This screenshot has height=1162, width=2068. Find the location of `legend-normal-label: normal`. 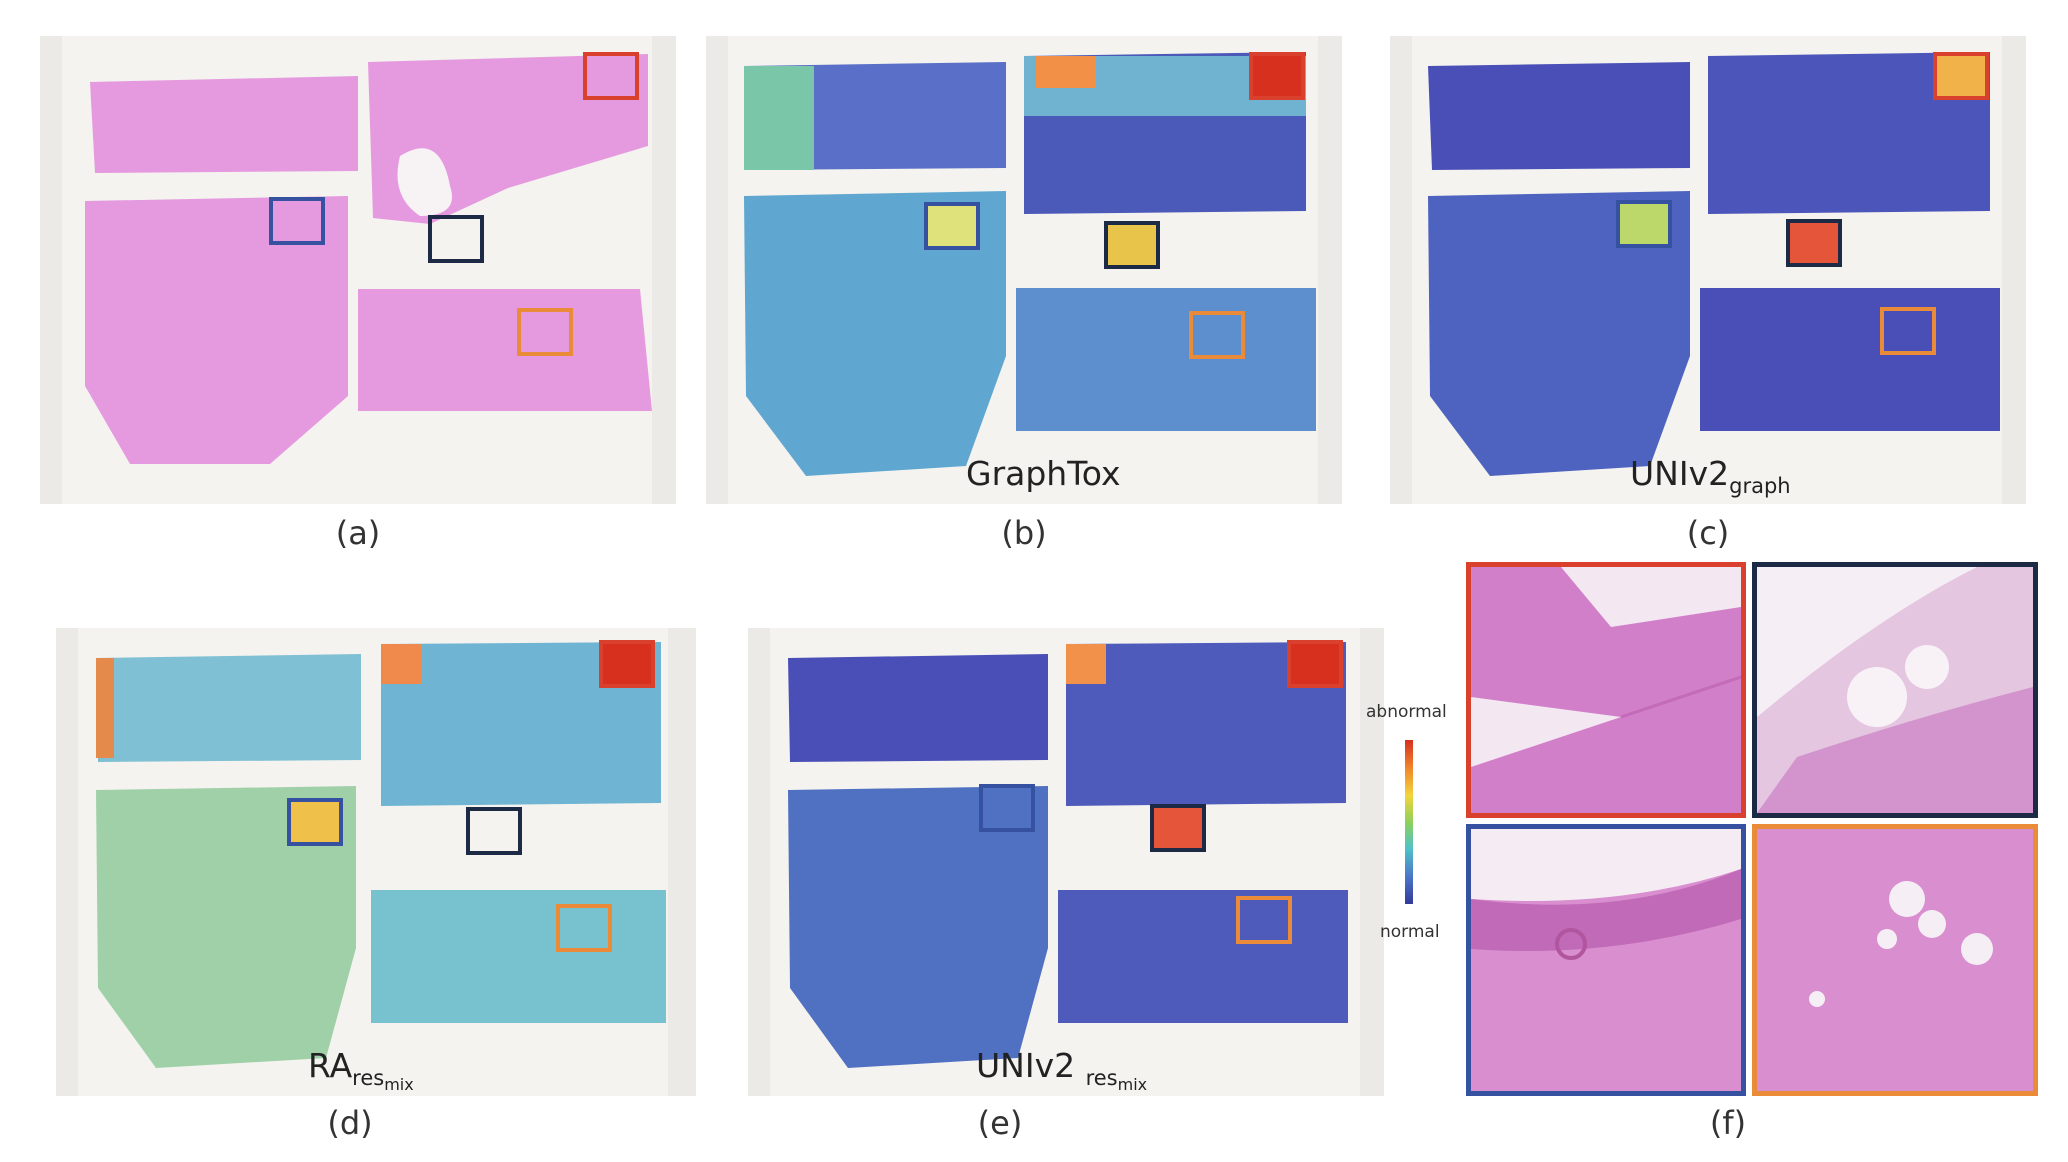

legend-normal-label: normal is located at coordinates (1410, 932).